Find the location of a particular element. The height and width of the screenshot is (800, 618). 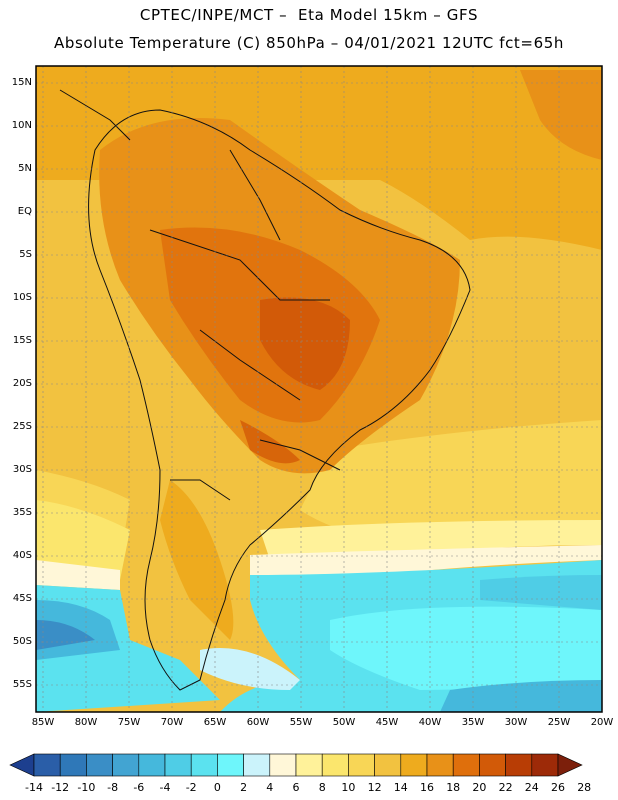

lat-tick-label: 20S is located at coordinates (22, 383).